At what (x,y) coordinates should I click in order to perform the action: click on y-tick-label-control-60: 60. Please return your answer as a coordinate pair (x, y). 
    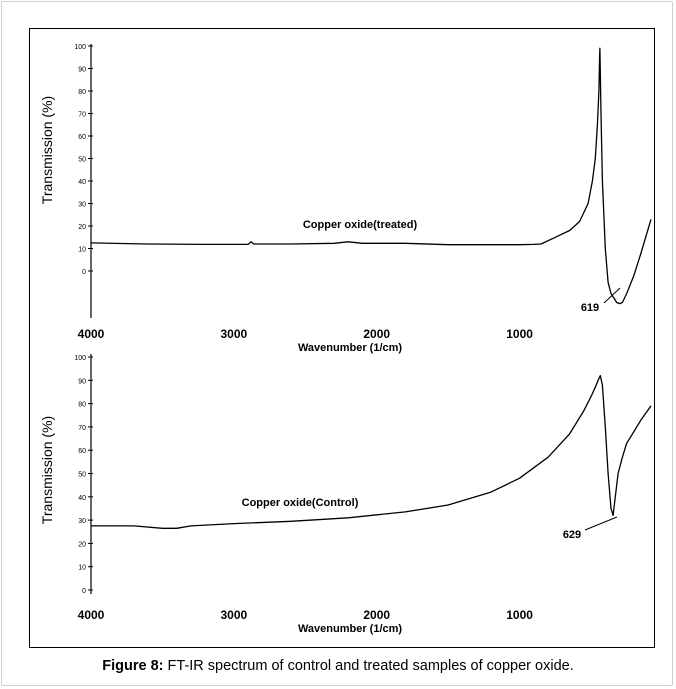
    Looking at the image, I should click on (82, 451).